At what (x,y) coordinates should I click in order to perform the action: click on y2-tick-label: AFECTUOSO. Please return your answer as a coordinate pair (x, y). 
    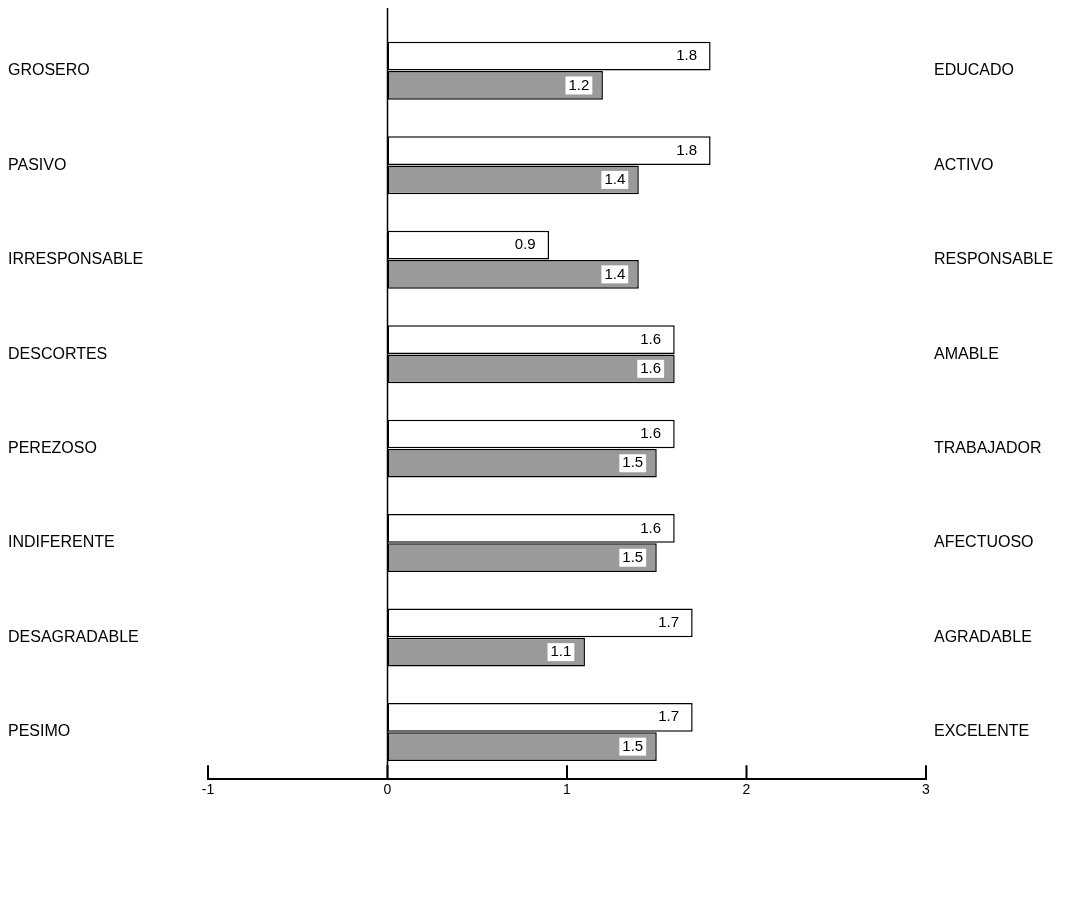
    Looking at the image, I should click on (984, 542).